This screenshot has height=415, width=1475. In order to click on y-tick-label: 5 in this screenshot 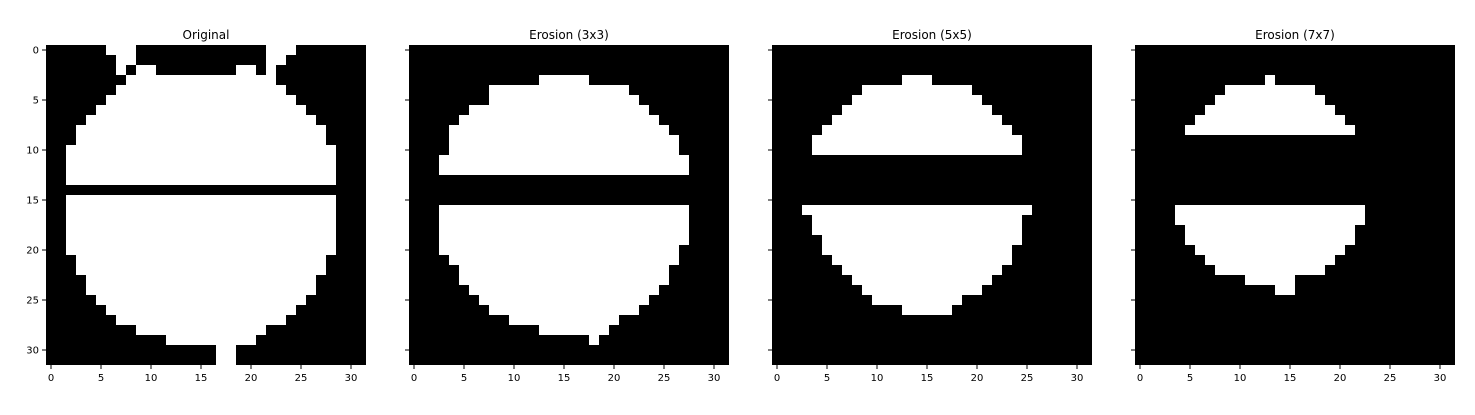, I will do `click(36, 101)`.